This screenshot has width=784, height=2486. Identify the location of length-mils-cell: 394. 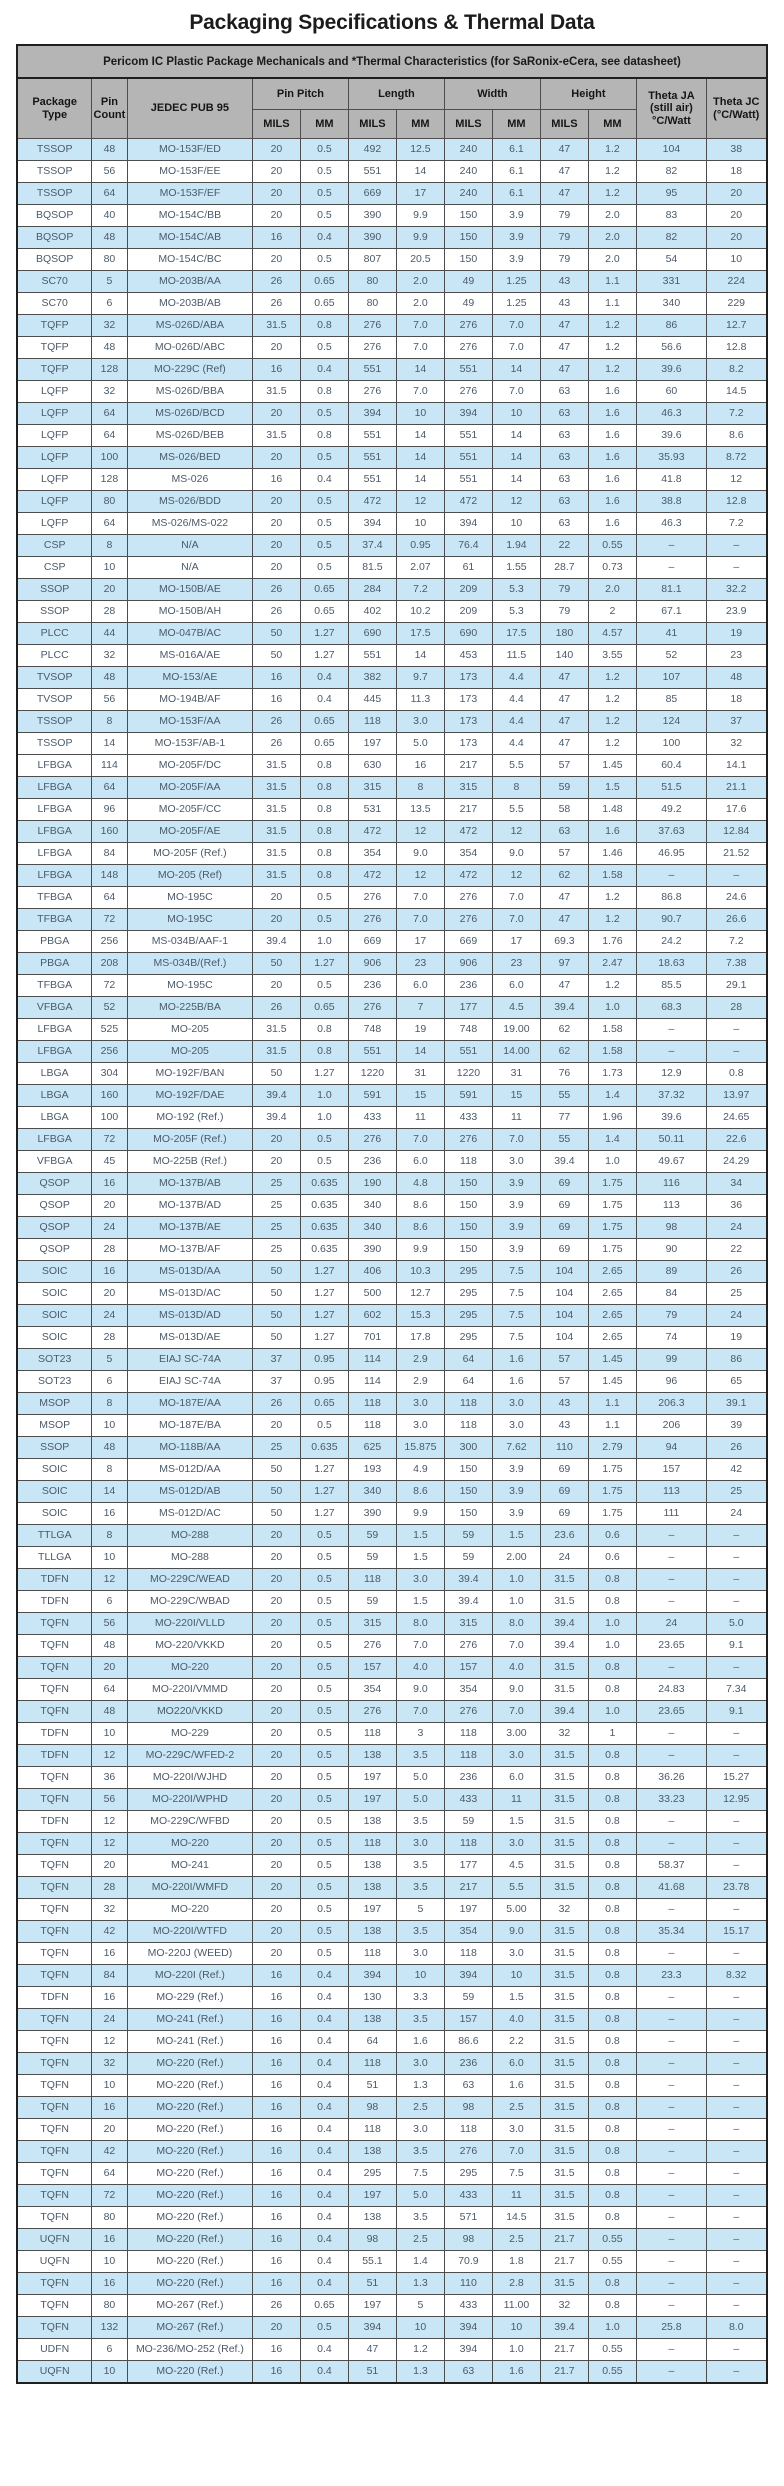
(372, 523).